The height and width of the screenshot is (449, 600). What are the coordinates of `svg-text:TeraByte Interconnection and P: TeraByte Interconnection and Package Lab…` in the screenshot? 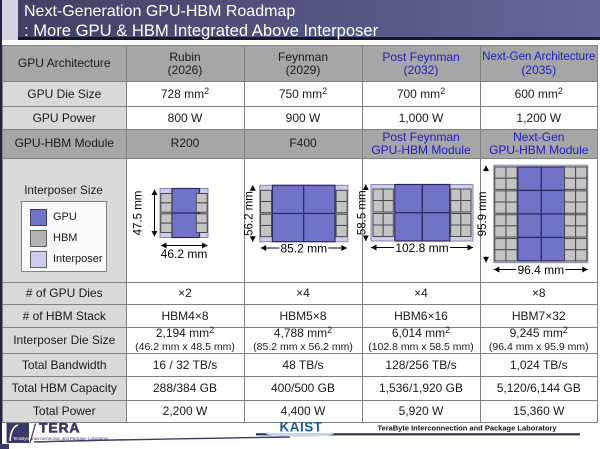 It's located at (467, 428).